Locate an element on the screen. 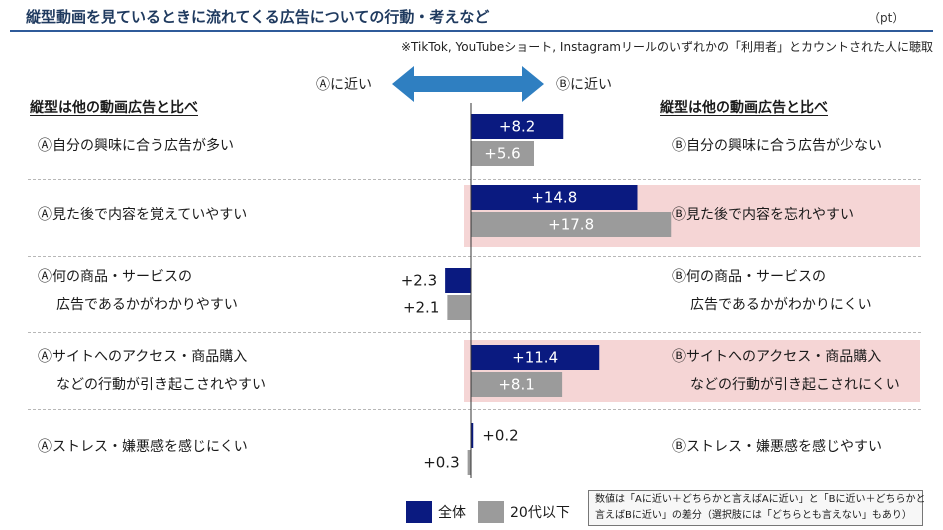 The width and height of the screenshot is (943, 530). chart-title: 縦型動画を見ているときに流れてくる広告についての行動・考えなど is located at coordinates (258, 17).